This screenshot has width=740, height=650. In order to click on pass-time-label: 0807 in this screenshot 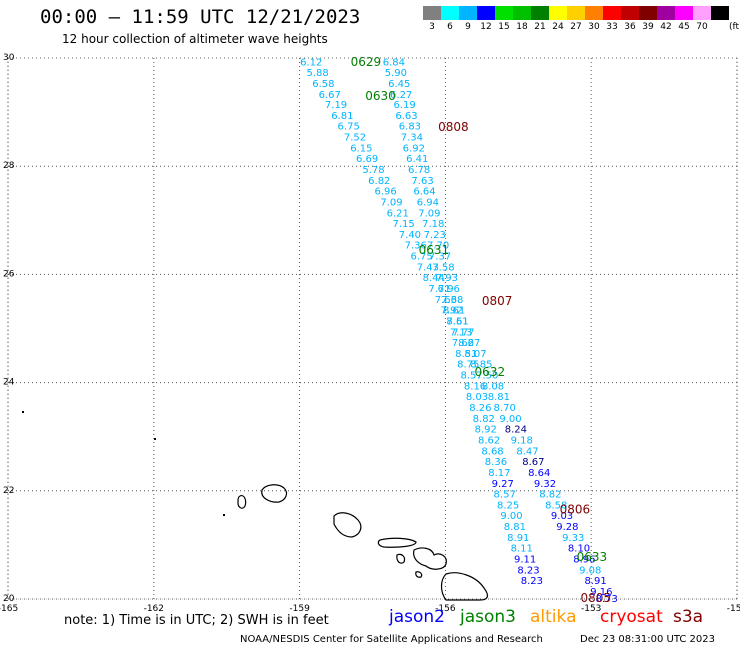, I will do `click(497, 301)`.